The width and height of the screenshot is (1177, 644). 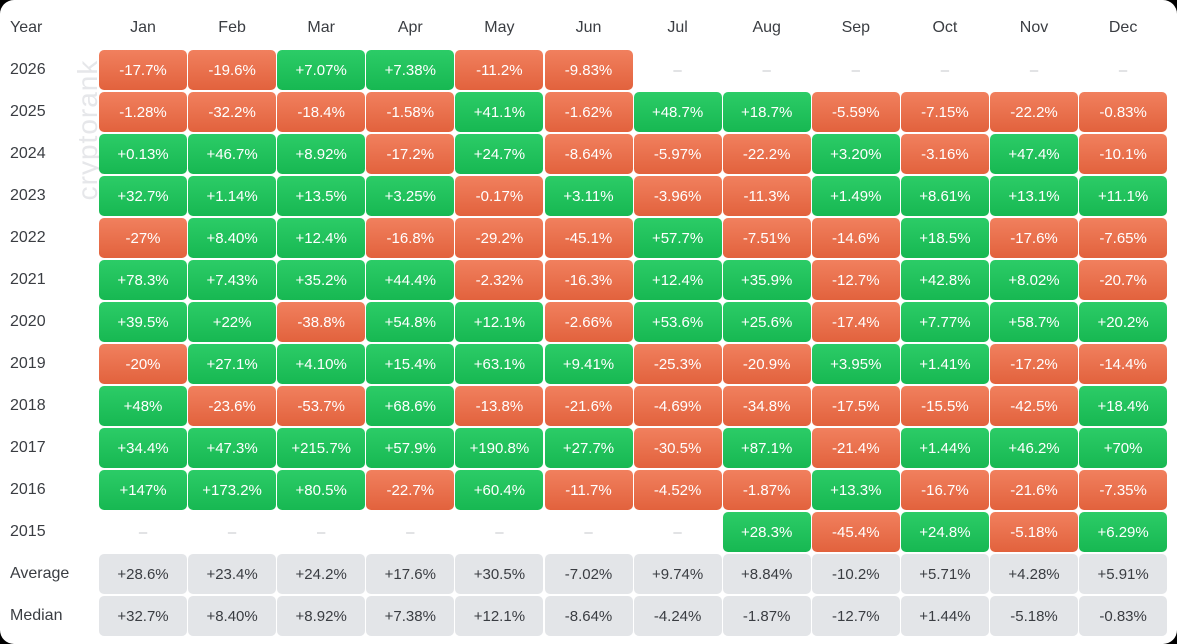 I want to click on return-cell-2017-aug: +87.1%, so click(x=766, y=448).